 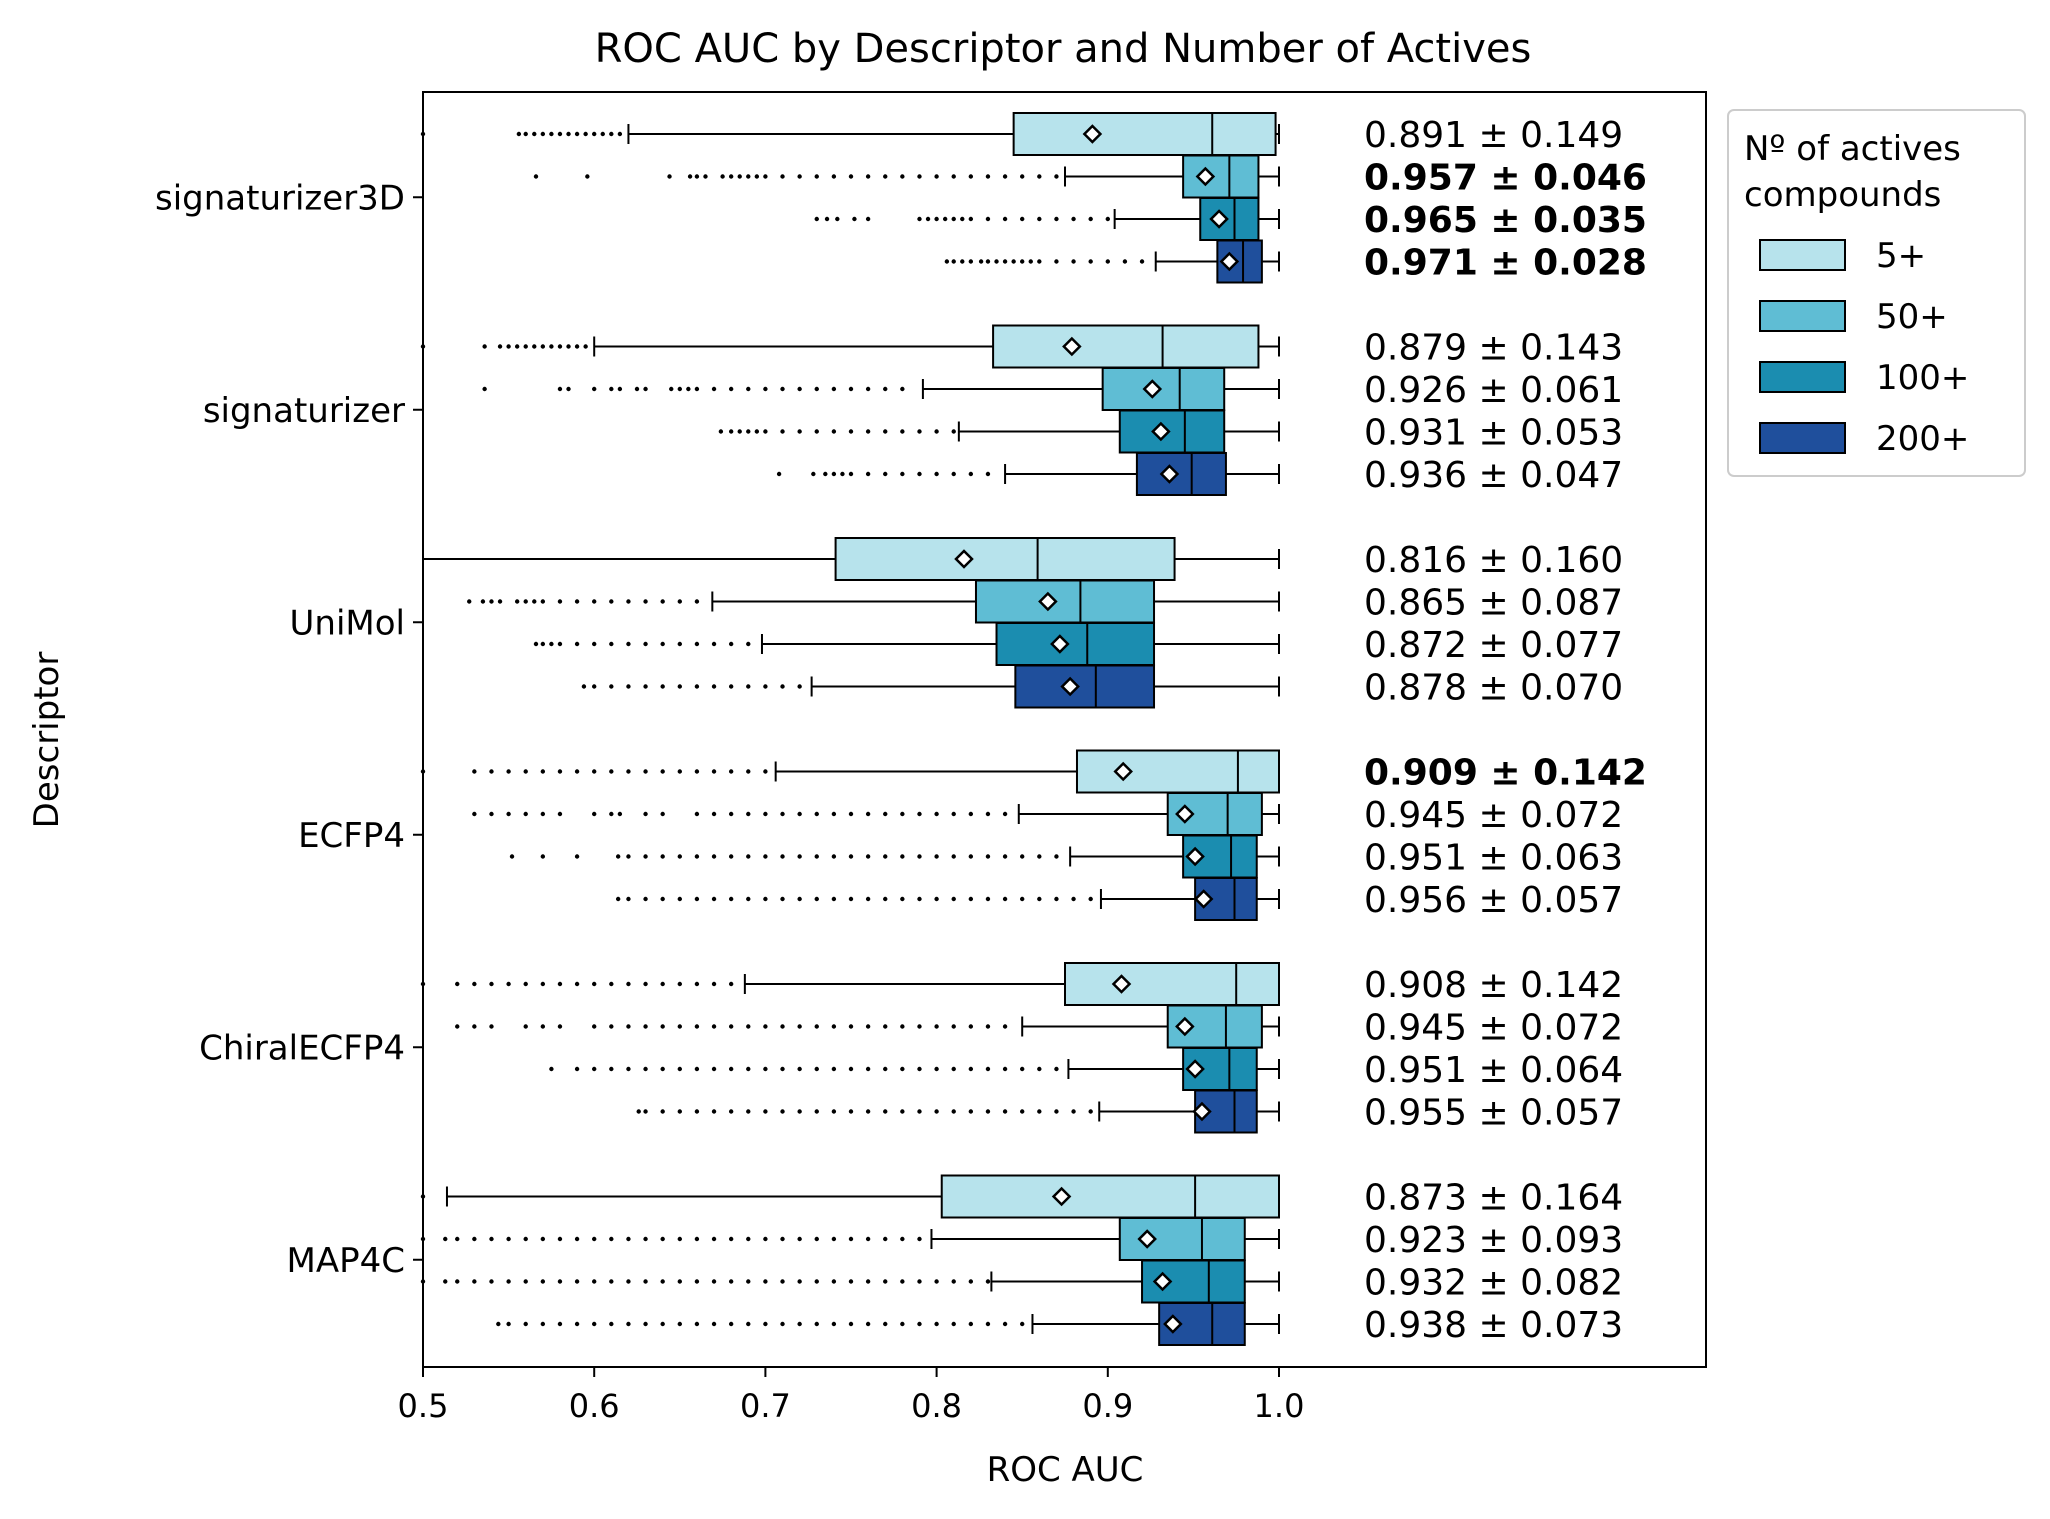 What do you see at coordinates (850, 1281) in the screenshot?
I see `box-100plus` at bounding box center [850, 1281].